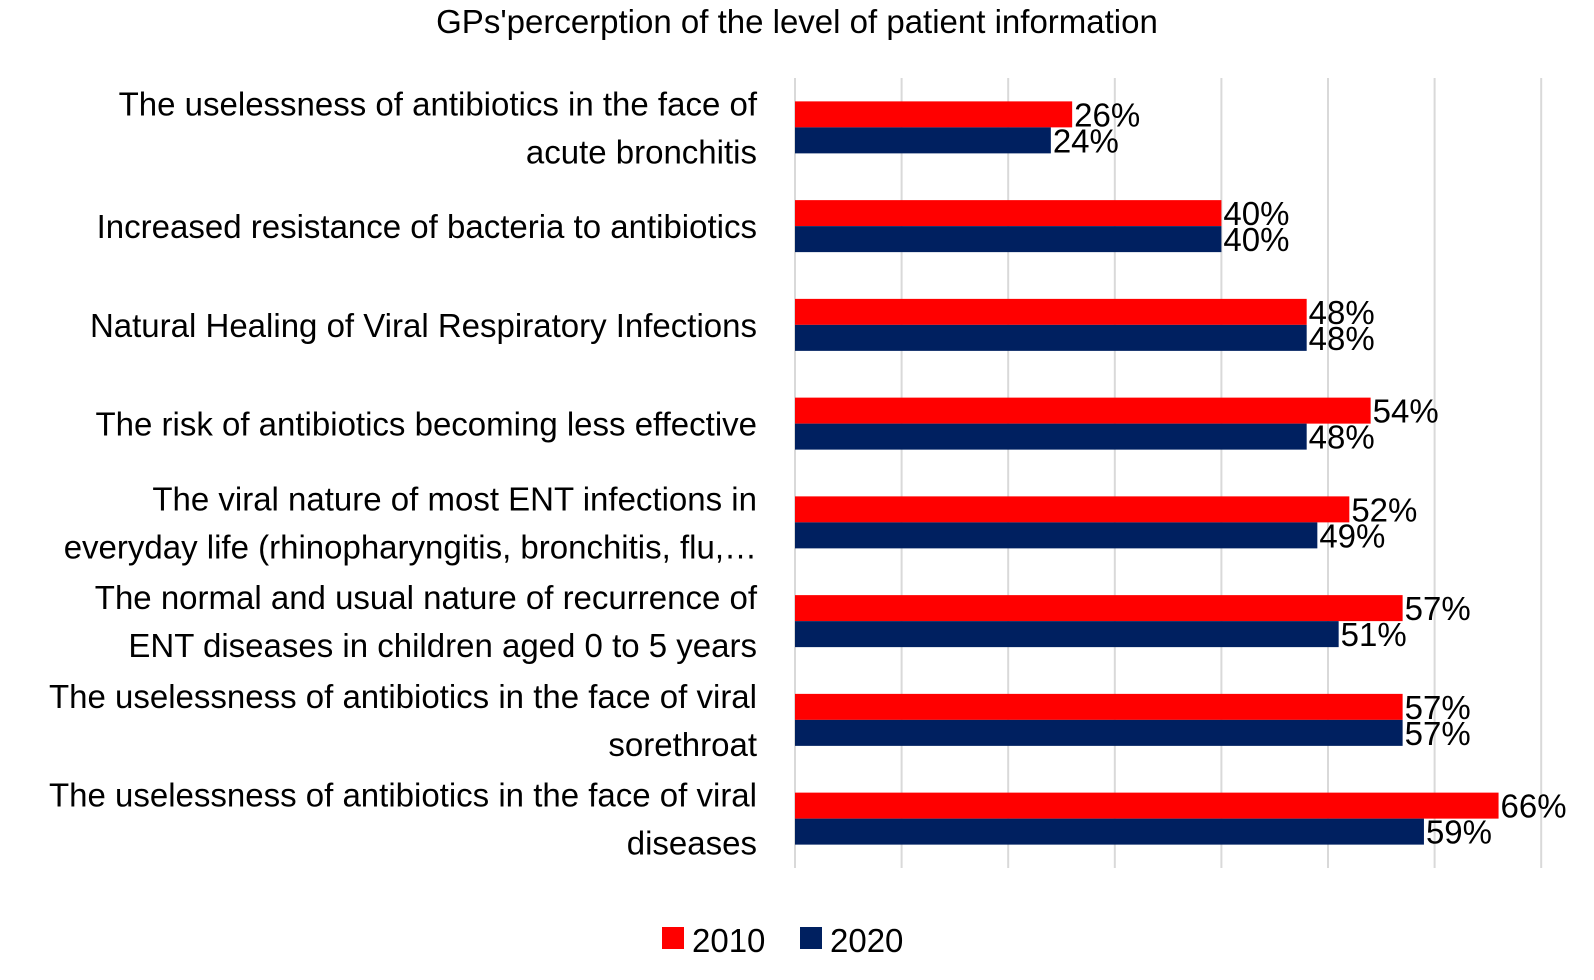  Describe the element at coordinates (1534, 806) in the screenshot. I see `value-label: 66%` at that location.